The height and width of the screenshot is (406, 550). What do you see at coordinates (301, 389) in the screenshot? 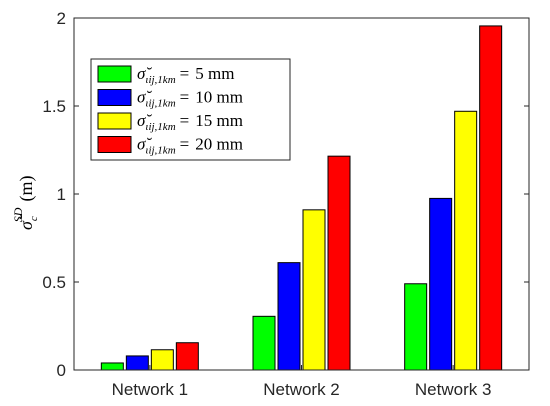
I see `x-tick-label: Network 2` at bounding box center [301, 389].